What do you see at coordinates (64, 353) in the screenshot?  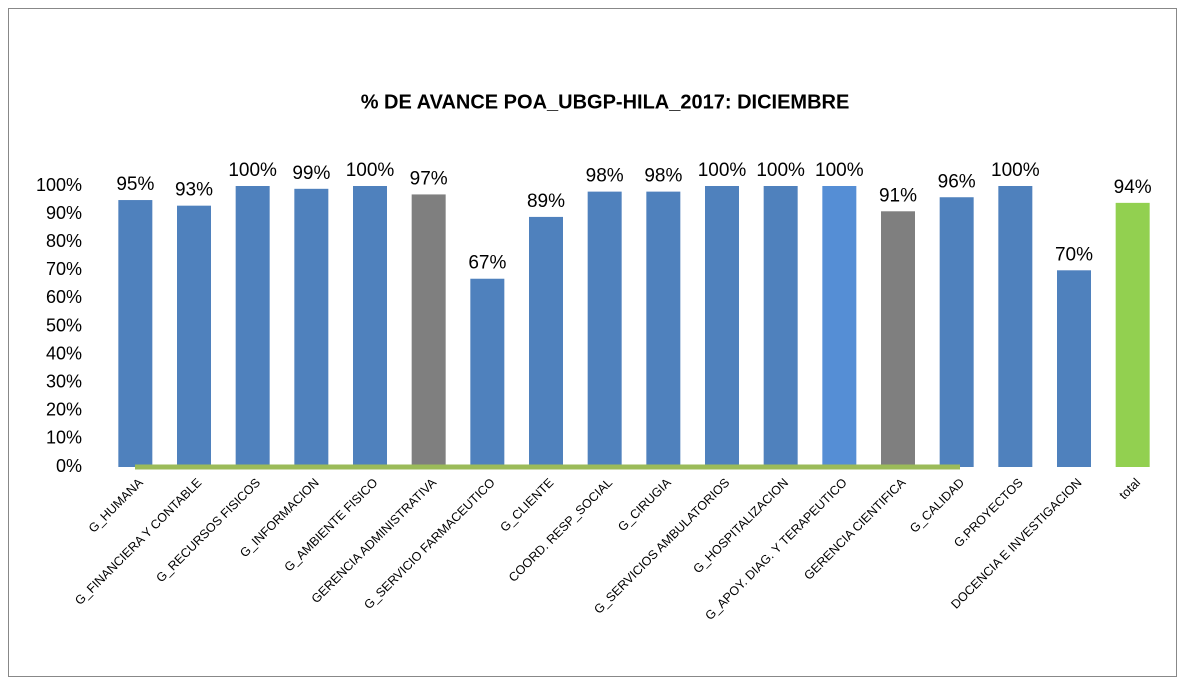 I see `y-tick-label: 40%` at bounding box center [64, 353].